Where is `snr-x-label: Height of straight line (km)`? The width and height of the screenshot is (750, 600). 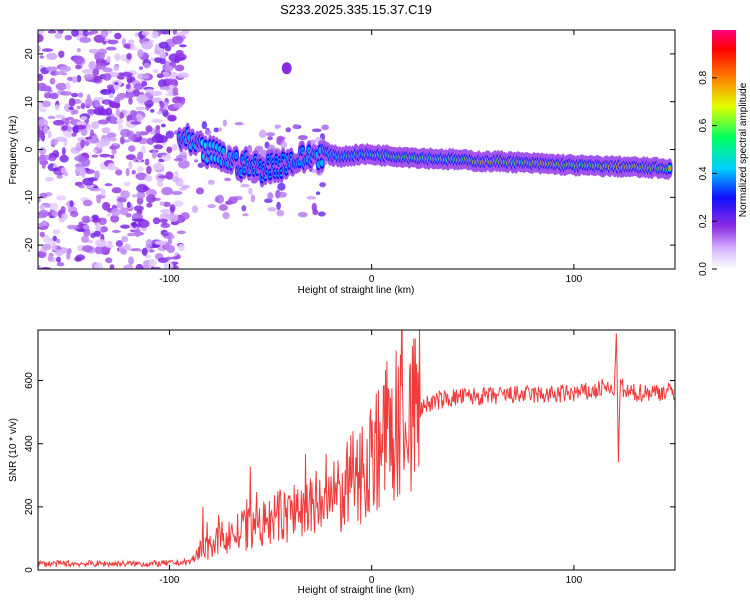 snr-x-label: Height of straight line (km) is located at coordinates (356, 590).